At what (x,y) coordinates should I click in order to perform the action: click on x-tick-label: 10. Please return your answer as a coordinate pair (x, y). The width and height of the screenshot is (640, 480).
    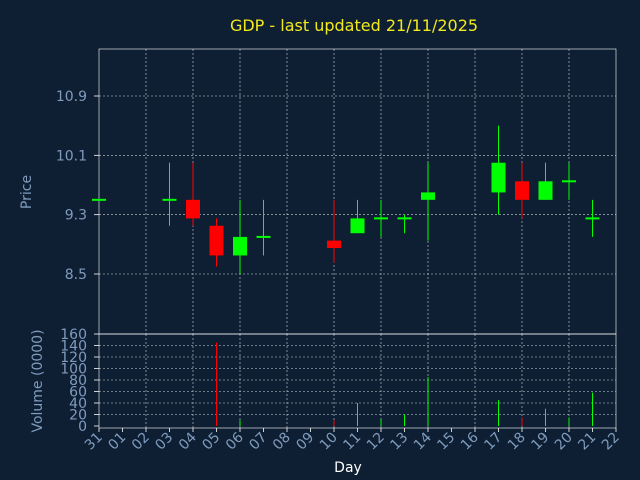
    Looking at the image, I should click on (329, 442).